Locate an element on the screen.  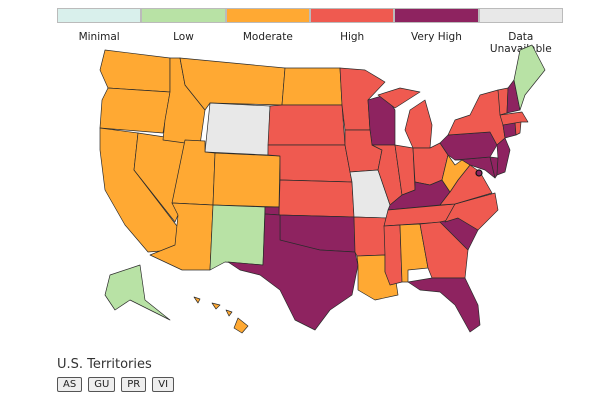
territories-title: U.S. Territories is located at coordinates (104, 364).